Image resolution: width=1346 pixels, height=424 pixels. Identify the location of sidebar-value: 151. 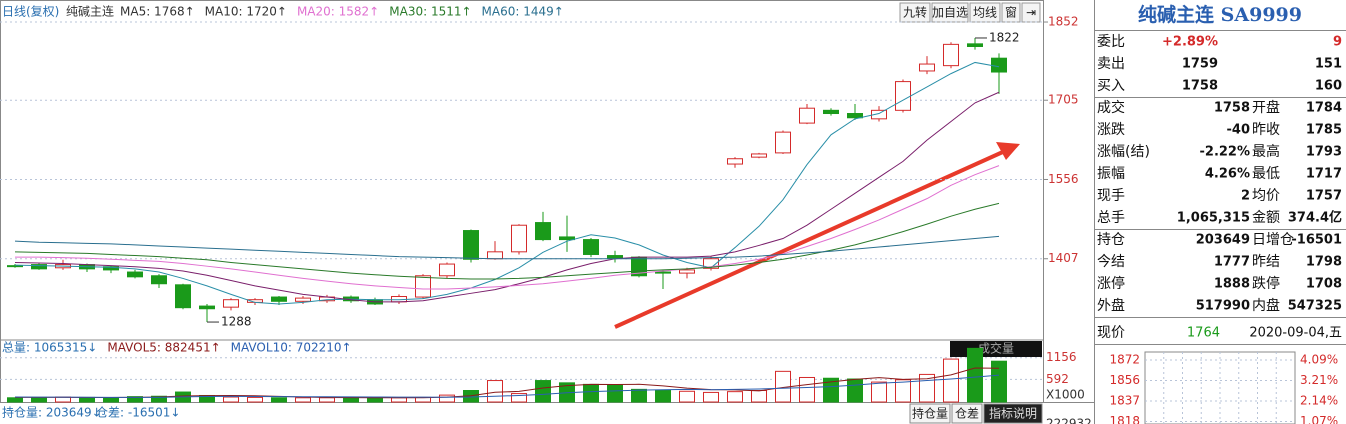
(1328, 64).